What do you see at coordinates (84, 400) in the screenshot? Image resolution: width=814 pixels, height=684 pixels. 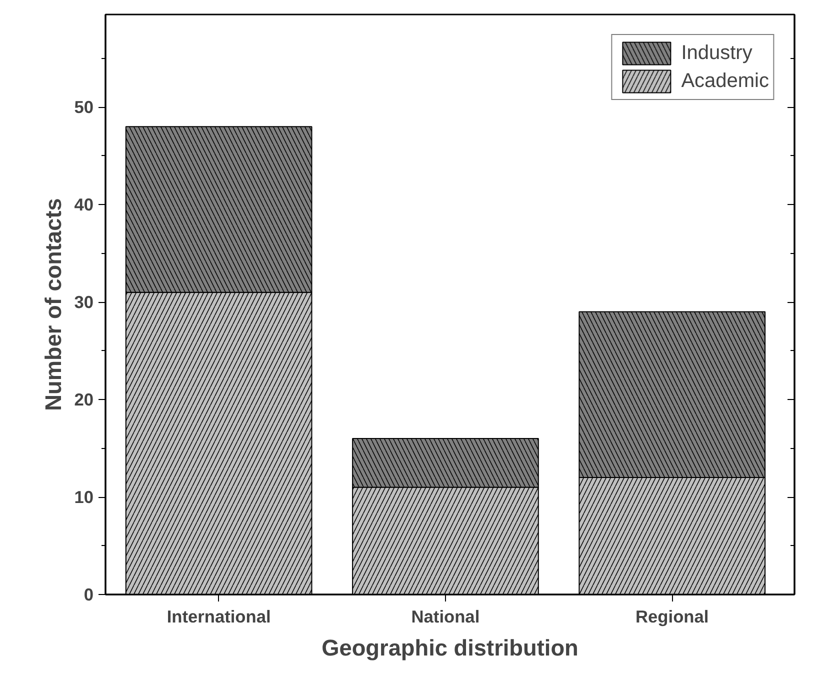 I see `y-tick-label: 20` at bounding box center [84, 400].